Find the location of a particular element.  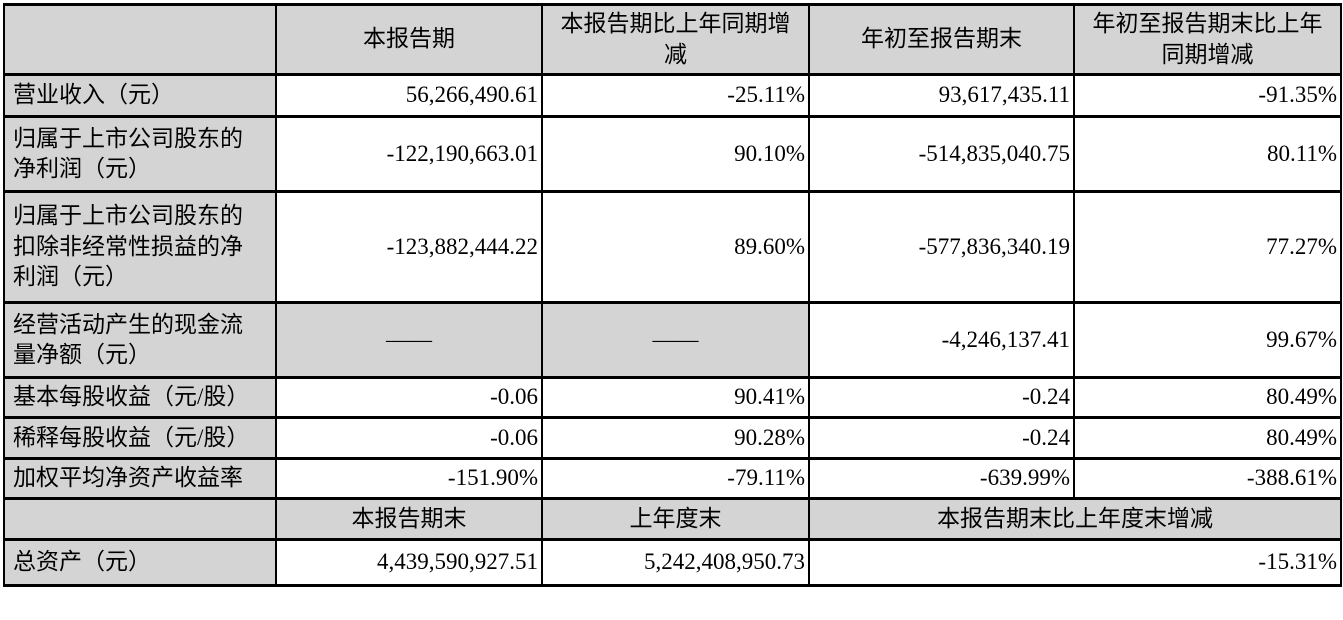

header-current-period-yoy: 本报告期比上年同期增 减 is located at coordinates (675, 39).